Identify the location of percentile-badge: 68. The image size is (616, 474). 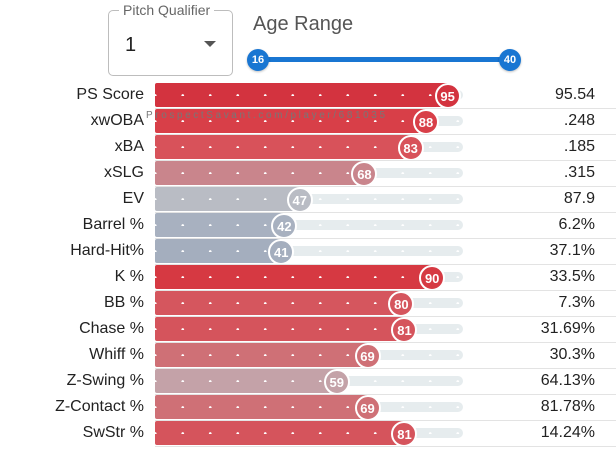
(364, 174).